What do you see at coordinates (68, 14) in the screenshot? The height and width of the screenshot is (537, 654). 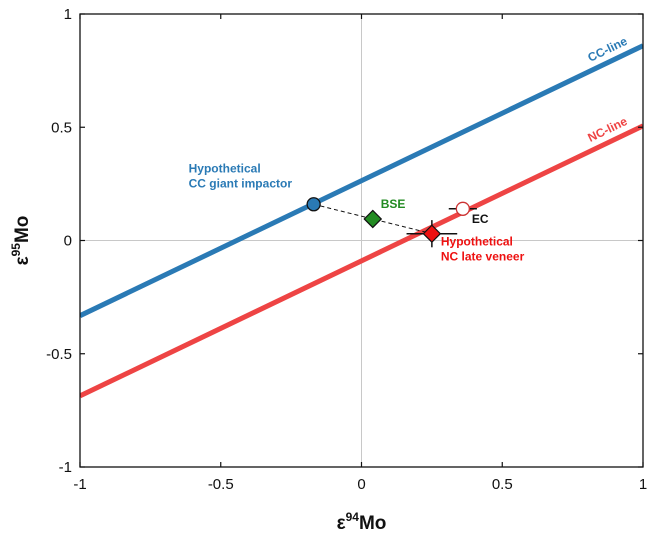 I see `y-tick-label: 1` at bounding box center [68, 14].